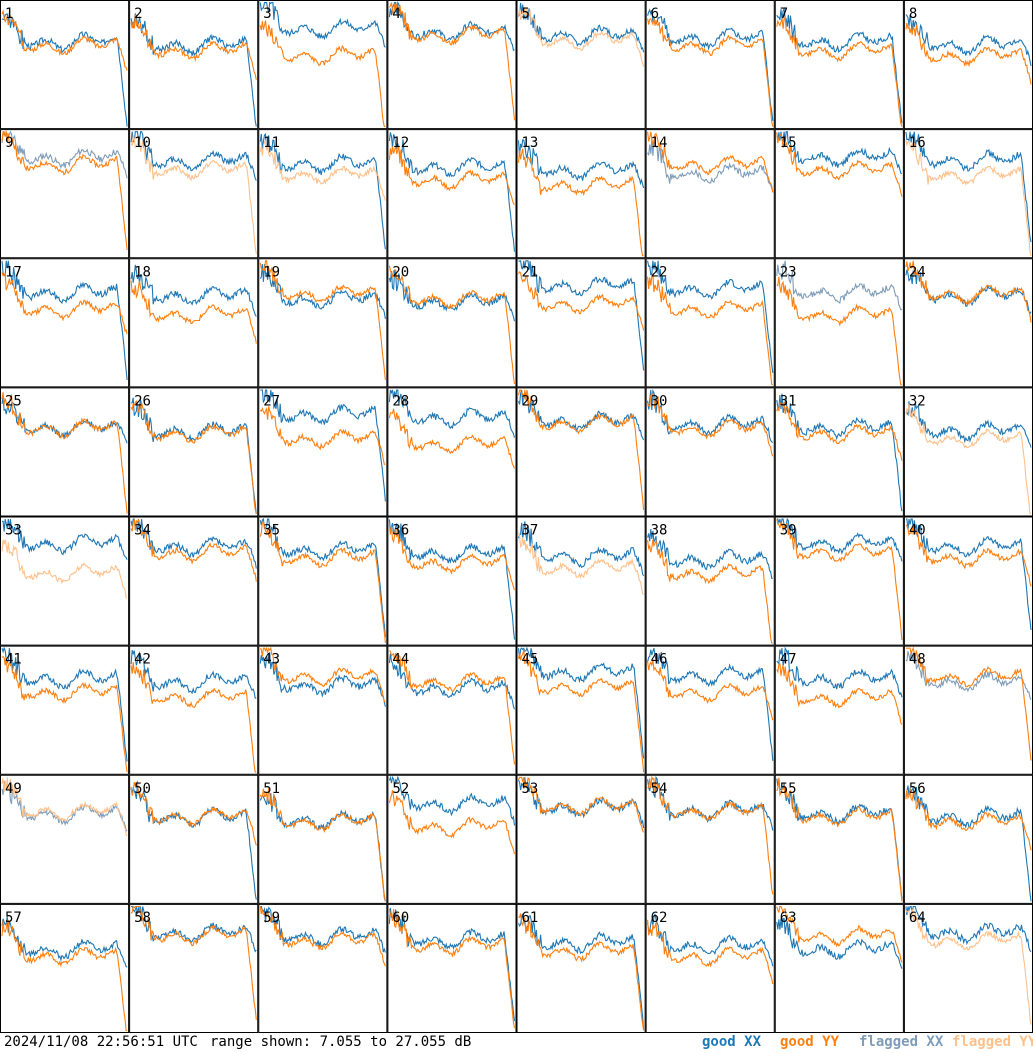 This screenshot has height=1053, width=1033. I want to click on panel-label: 24, so click(917, 272).